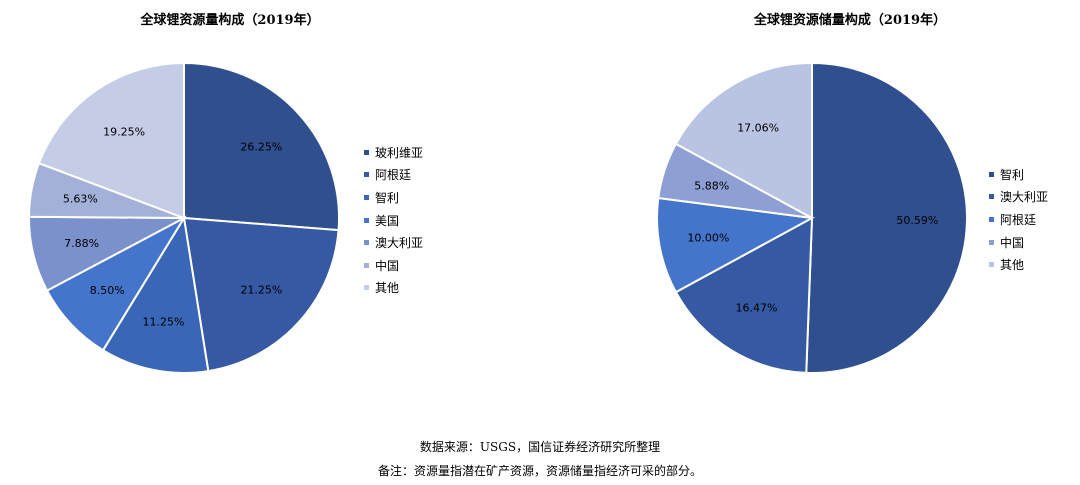 Image resolution: width=1080 pixels, height=485 pixels. What do you see at coordinates (81, 243) in the screenshot?
I see `pie-data-label-resources-4: 7.88%` at bounding box center [81, 243].